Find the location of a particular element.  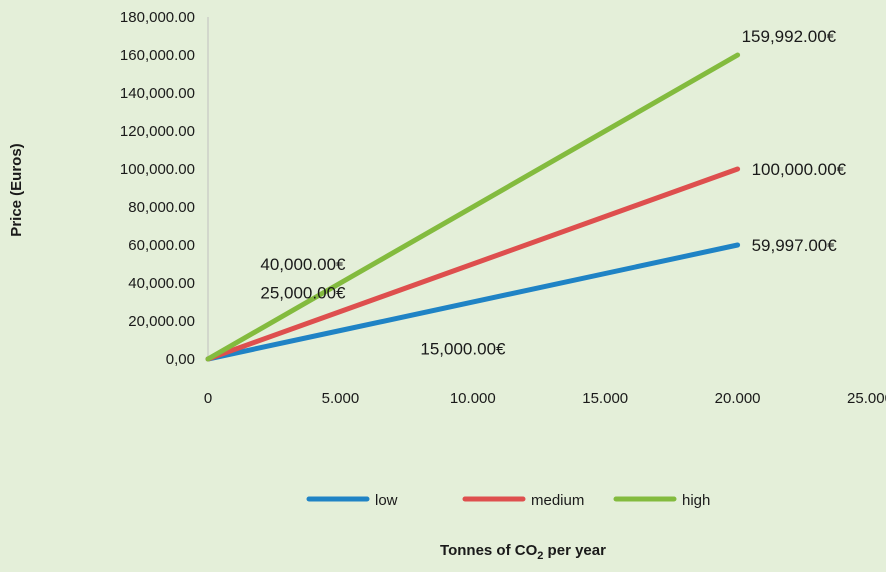

y-tick-label: 20,000.00 is located at coordinates (161, 321).